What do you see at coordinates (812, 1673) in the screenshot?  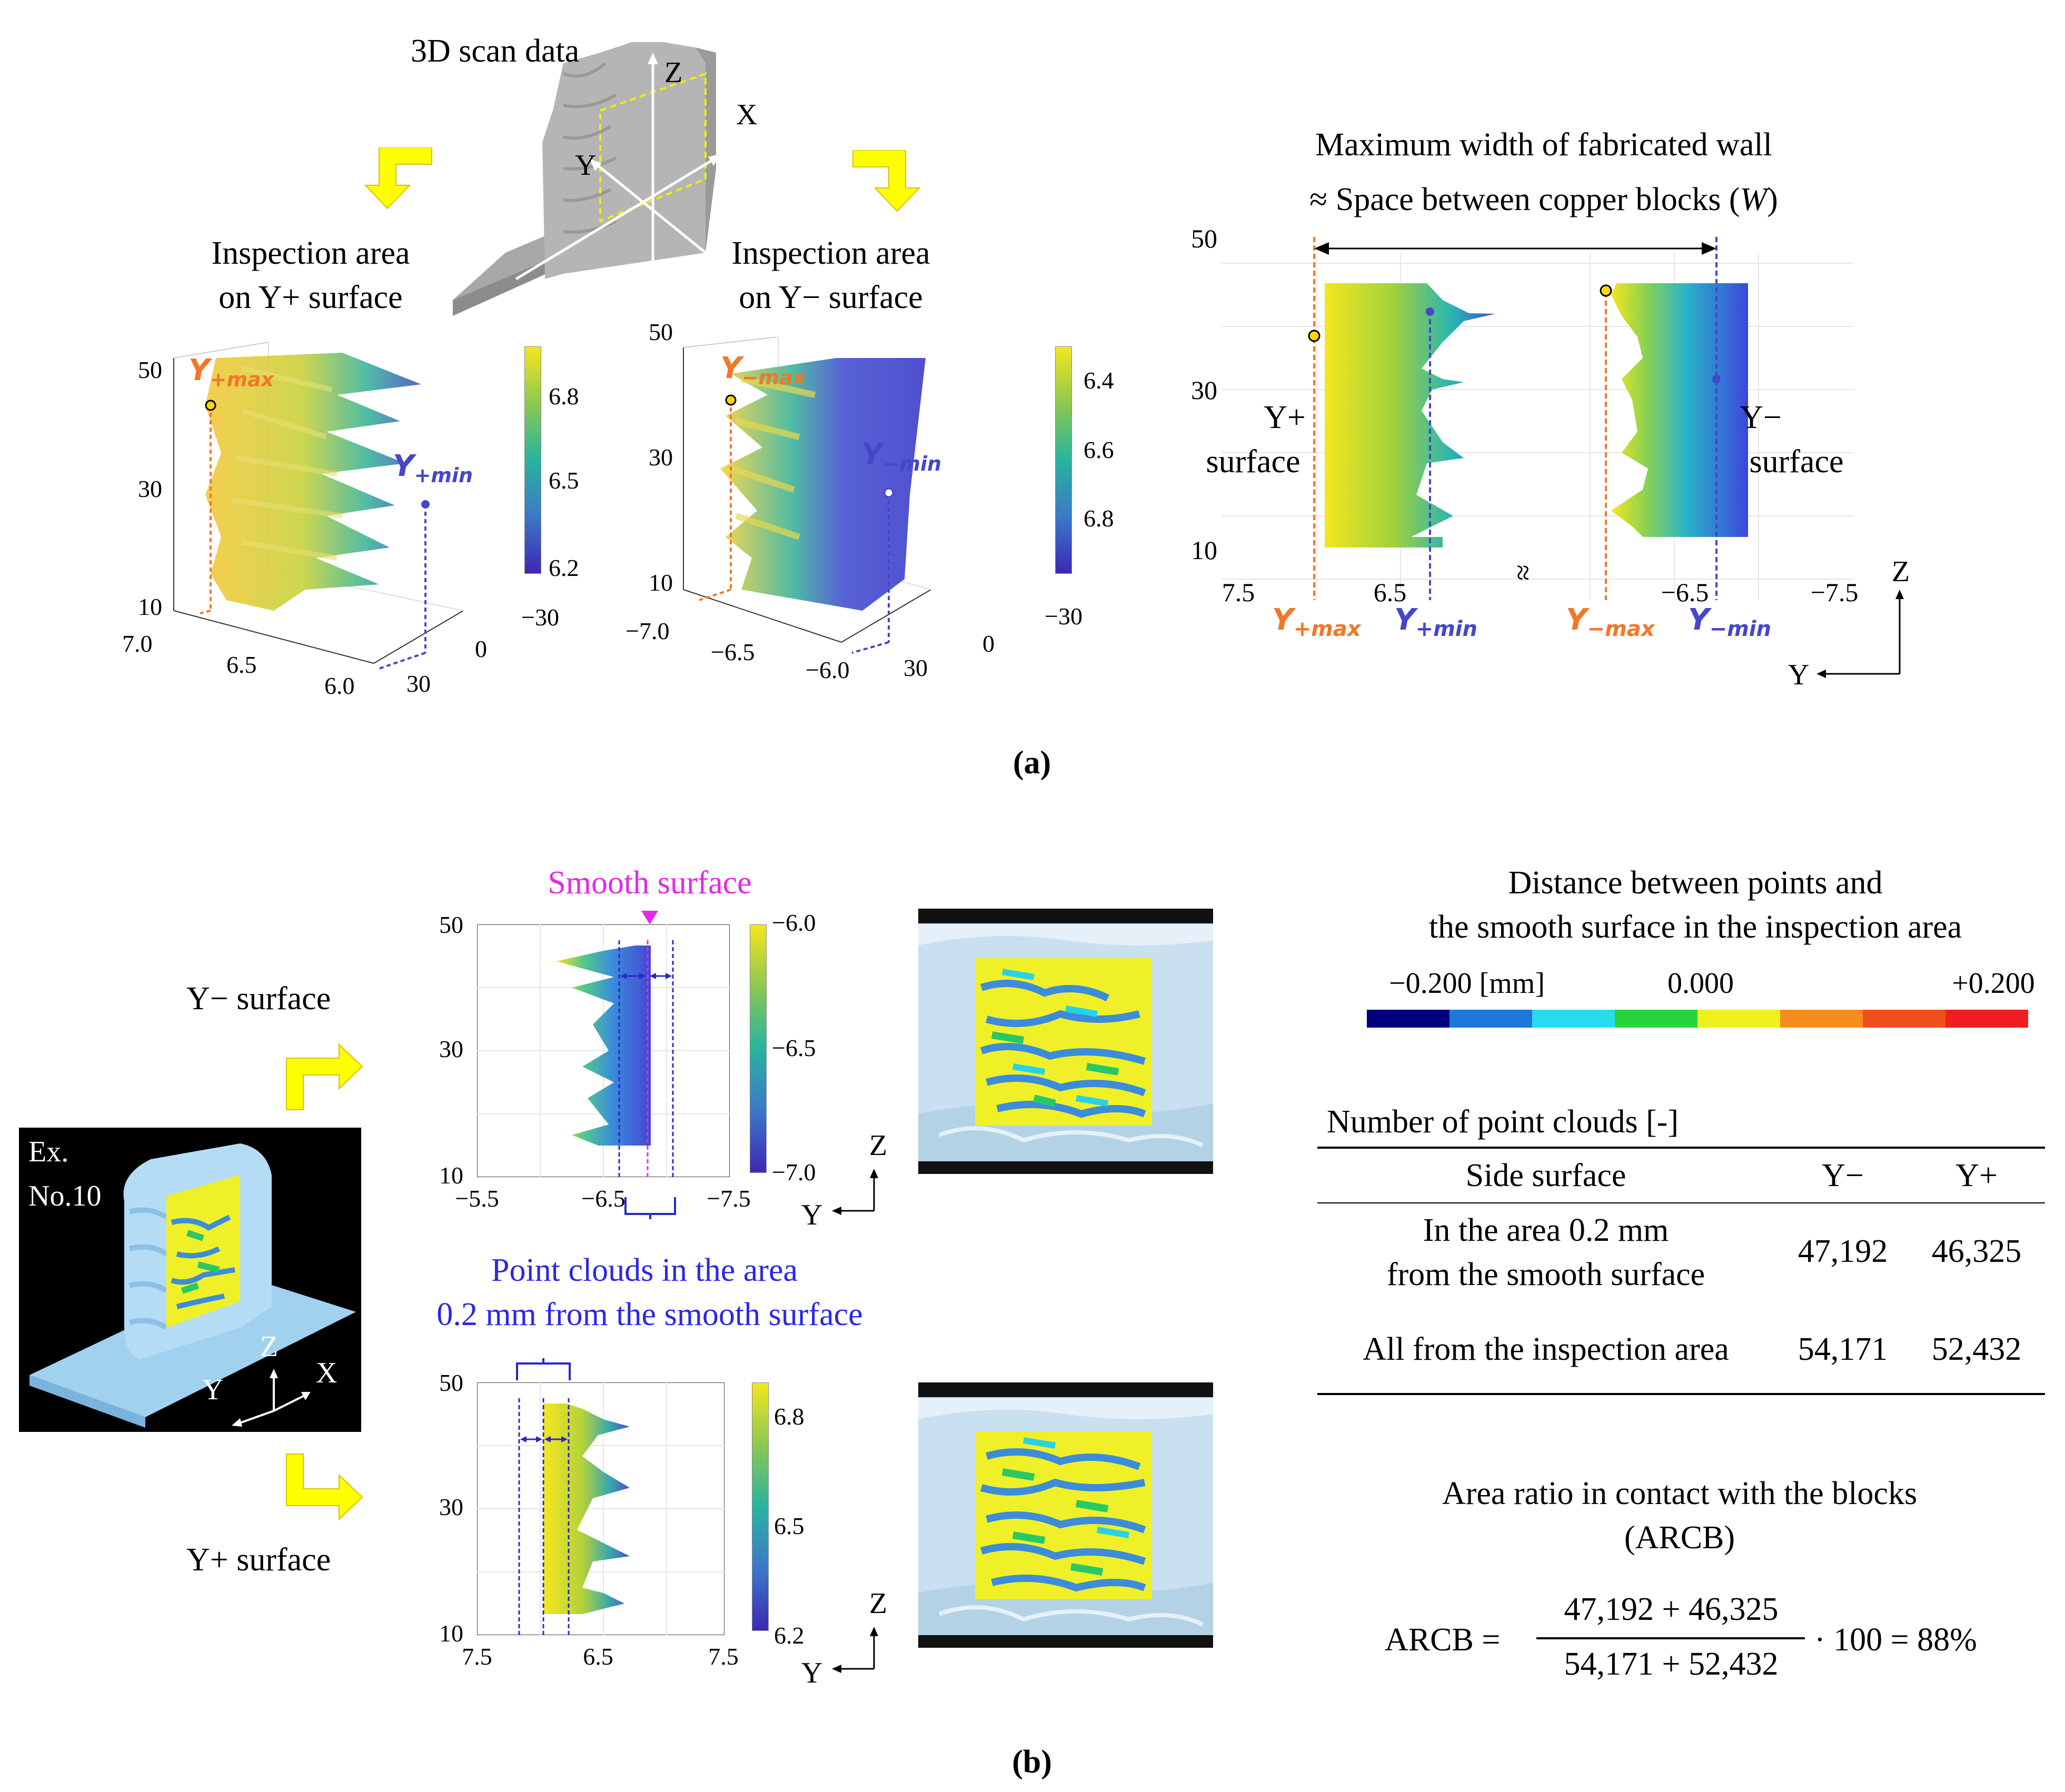 I see `bbot-axis-y: Y` at bounding box center [812, 1673].